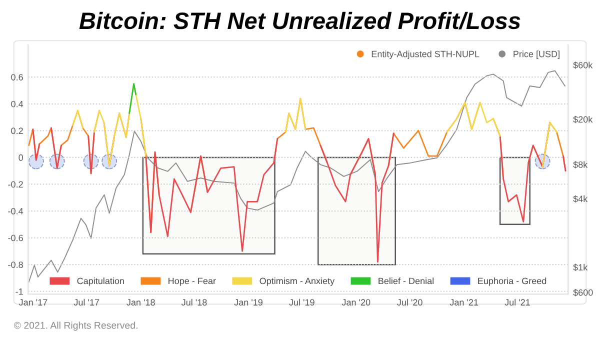  I want to click on annotation: Entity-Adjusted STH-NUPL, so click(426, 55).